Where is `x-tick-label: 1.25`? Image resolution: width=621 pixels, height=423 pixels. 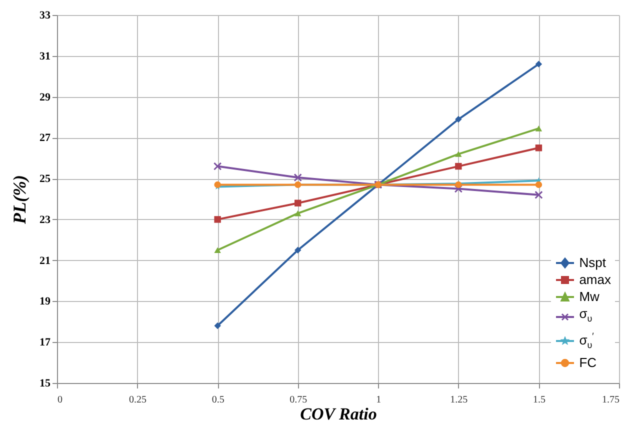
x-tick-label: 1.25 is located at coordinates (459, 400).